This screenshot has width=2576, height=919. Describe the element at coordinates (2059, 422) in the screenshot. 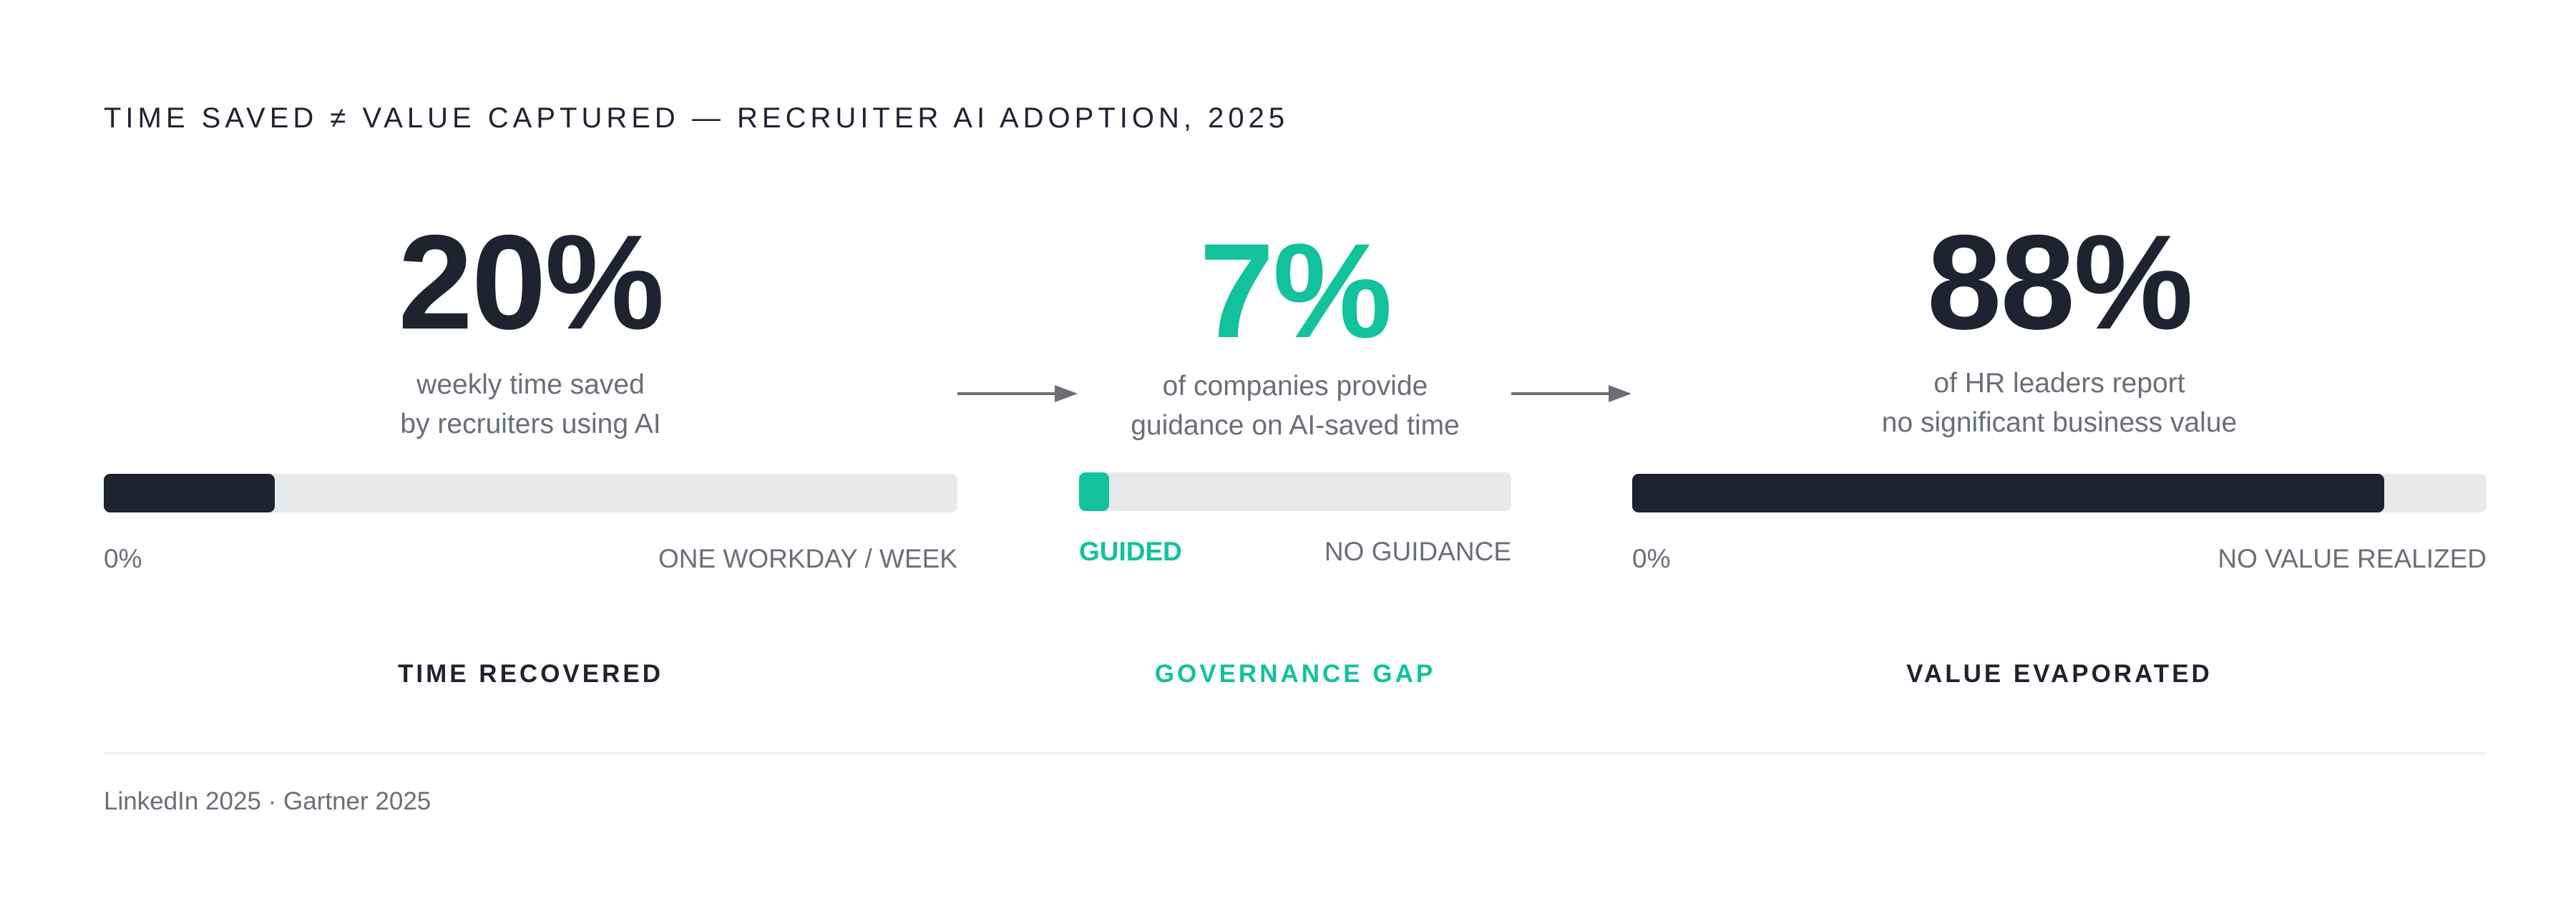

I see `stat-description-line-2: no significant business value` at that location.